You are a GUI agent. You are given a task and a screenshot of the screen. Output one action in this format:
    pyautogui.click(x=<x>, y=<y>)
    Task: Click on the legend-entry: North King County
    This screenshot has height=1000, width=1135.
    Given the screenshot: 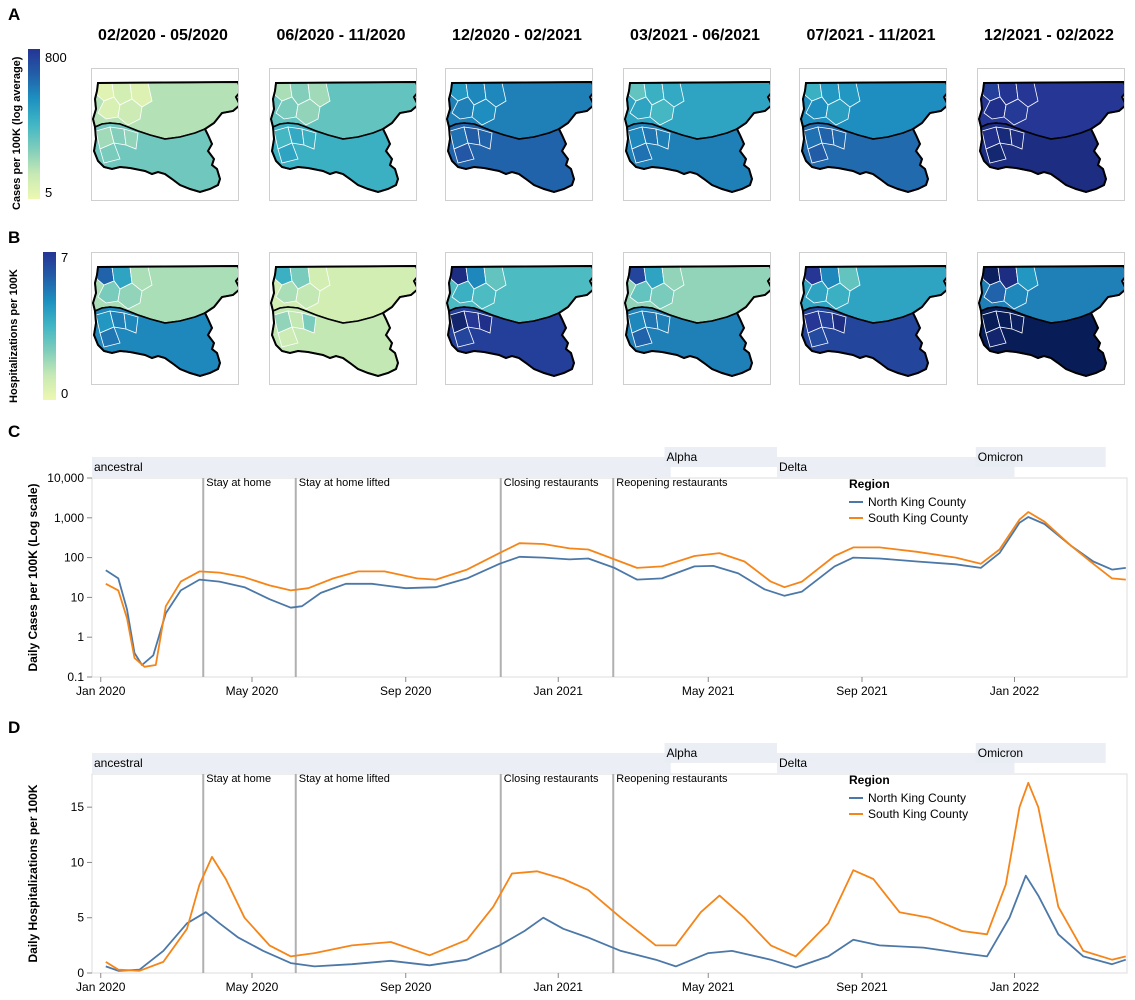 What is the action you would take?
    pyautogui.click(x=917, y=798)
    